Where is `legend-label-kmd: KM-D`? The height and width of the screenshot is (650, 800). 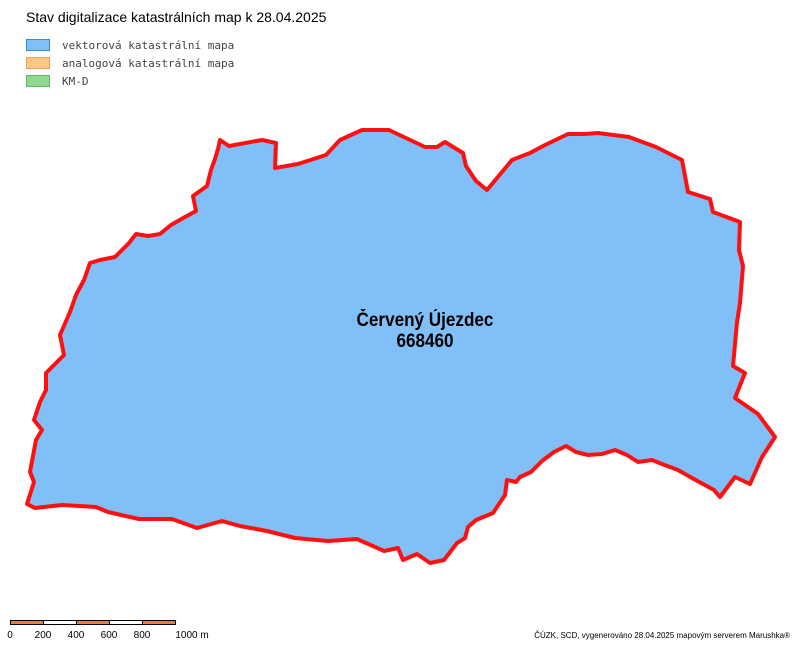
legend-label-kmd: KM-D is located at coordinates (75, 81).